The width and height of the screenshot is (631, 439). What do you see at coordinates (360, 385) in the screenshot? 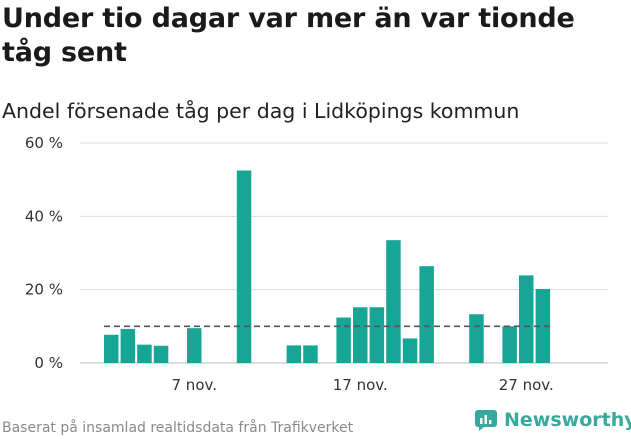
I see `x-tick-label: 17 nov.` at bounding box center [360, 385].